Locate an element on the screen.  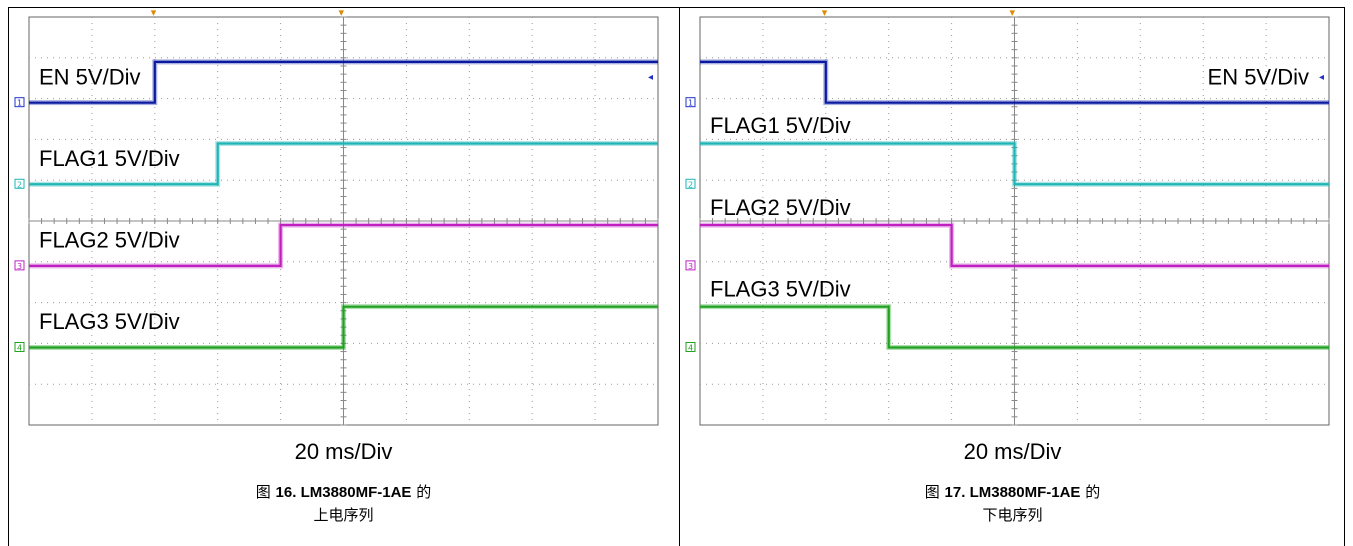
caption-number: 17. LM3880MF-1AE is located at coordinates (1012, 492).